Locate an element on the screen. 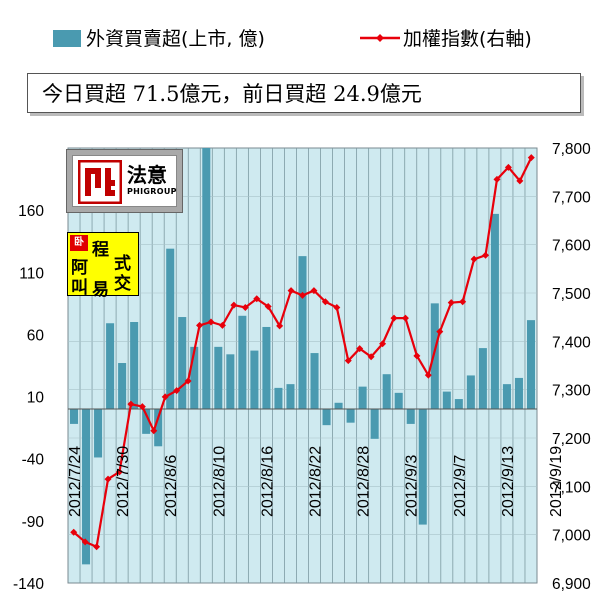  x-tick-label: 2012/9/19 is located at coordinates (556, 481).